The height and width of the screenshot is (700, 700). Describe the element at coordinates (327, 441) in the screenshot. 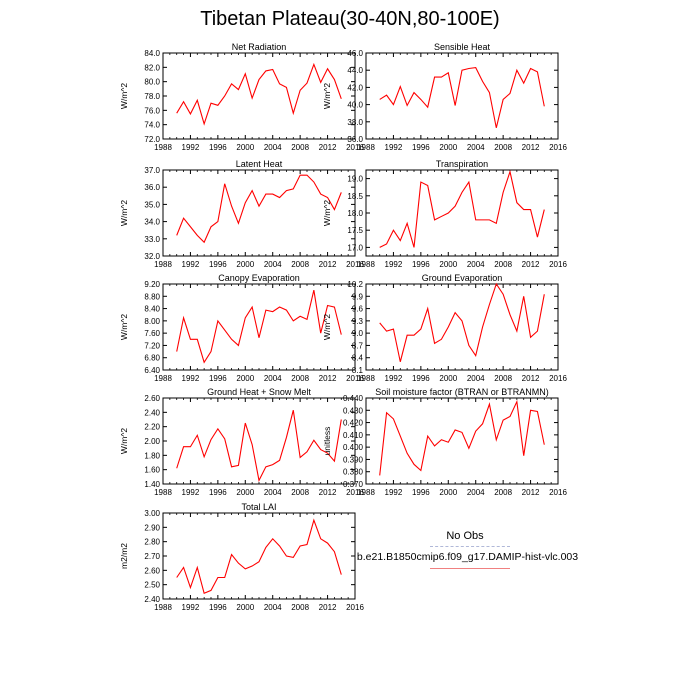

I see `y-axis-label: unitless` at that location.